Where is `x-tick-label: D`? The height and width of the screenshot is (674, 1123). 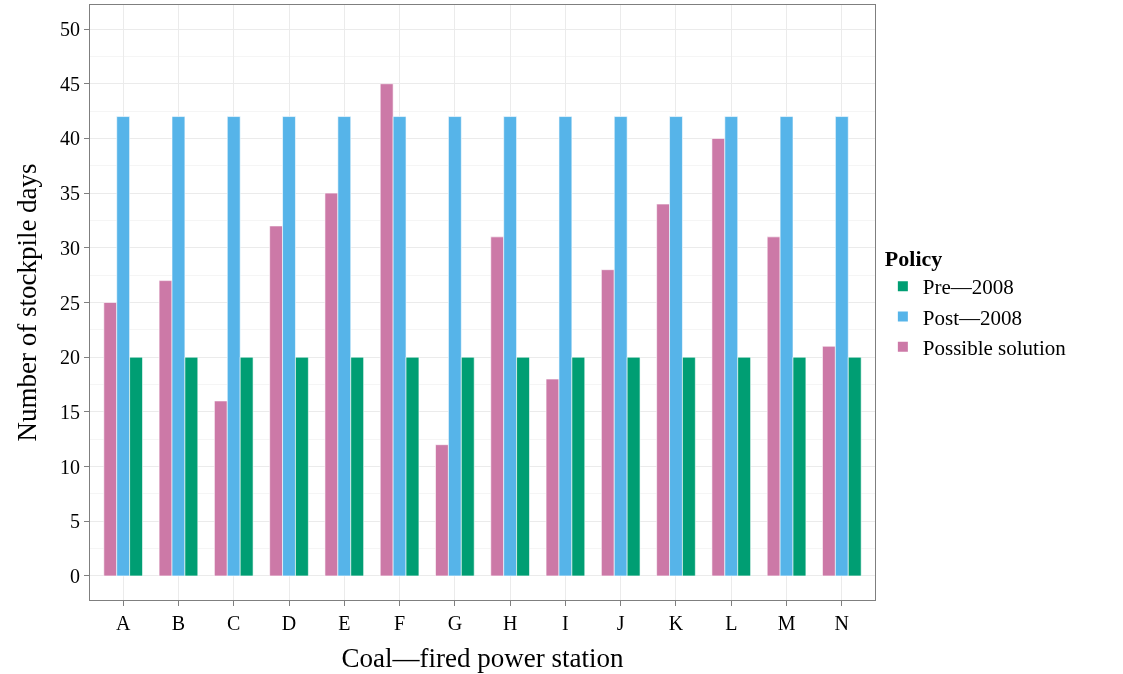
x-tick-label: D is located at coordinates (289, 623).